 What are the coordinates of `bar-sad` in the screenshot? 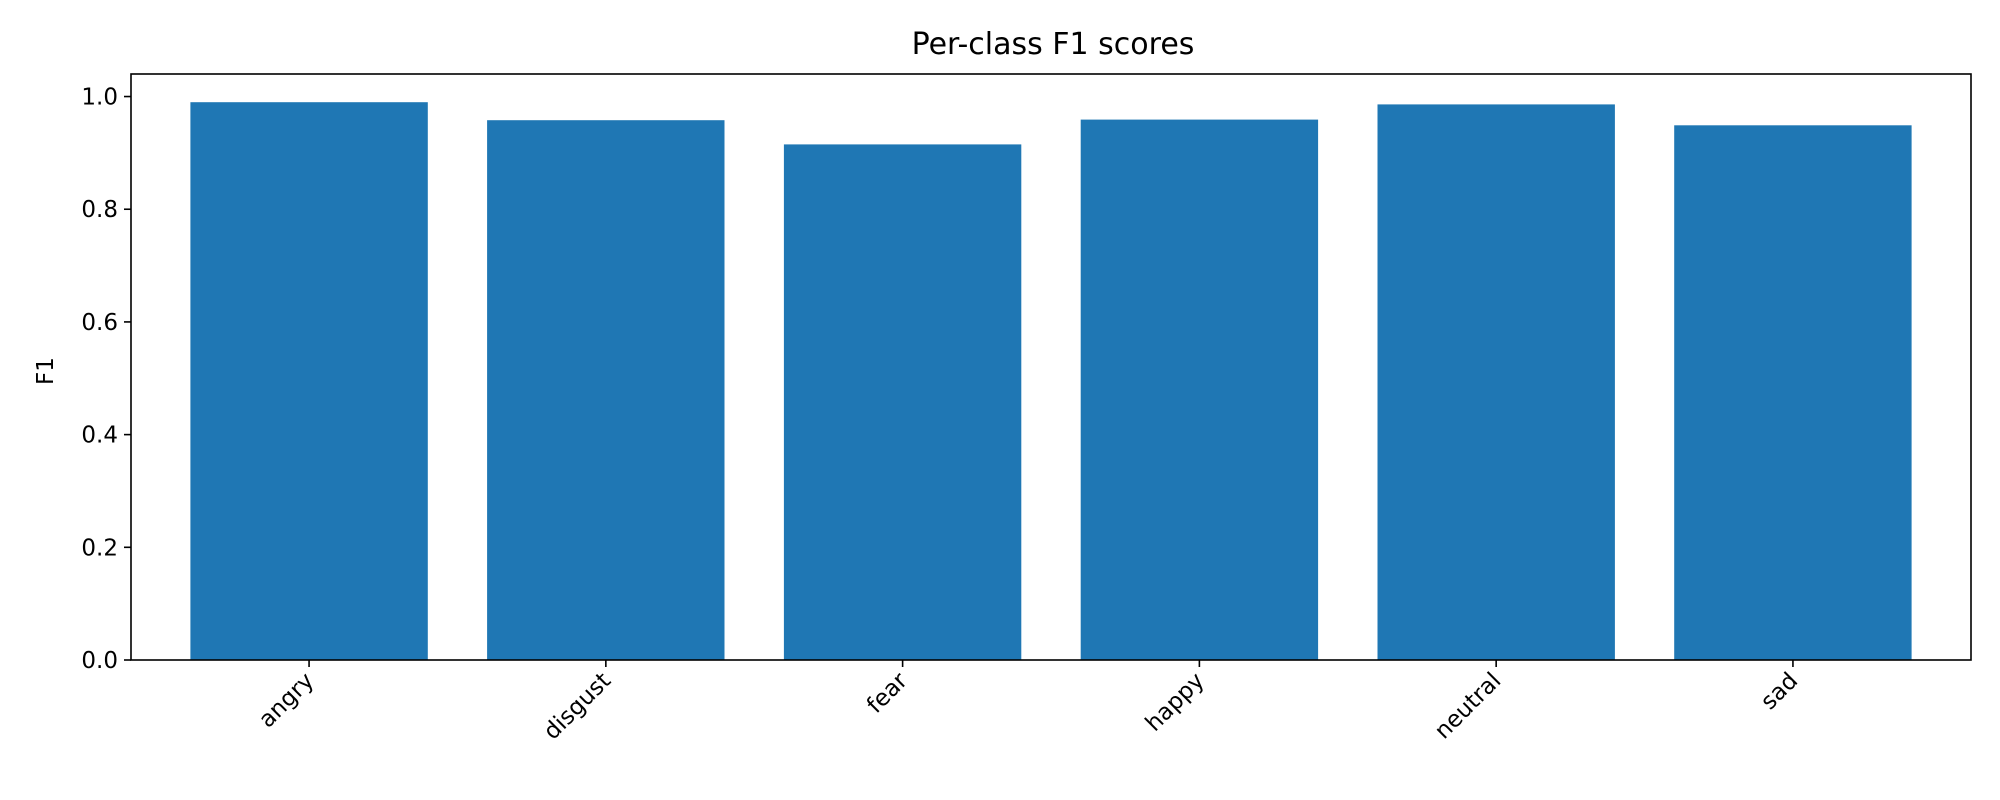 It's located at (1793, 393).